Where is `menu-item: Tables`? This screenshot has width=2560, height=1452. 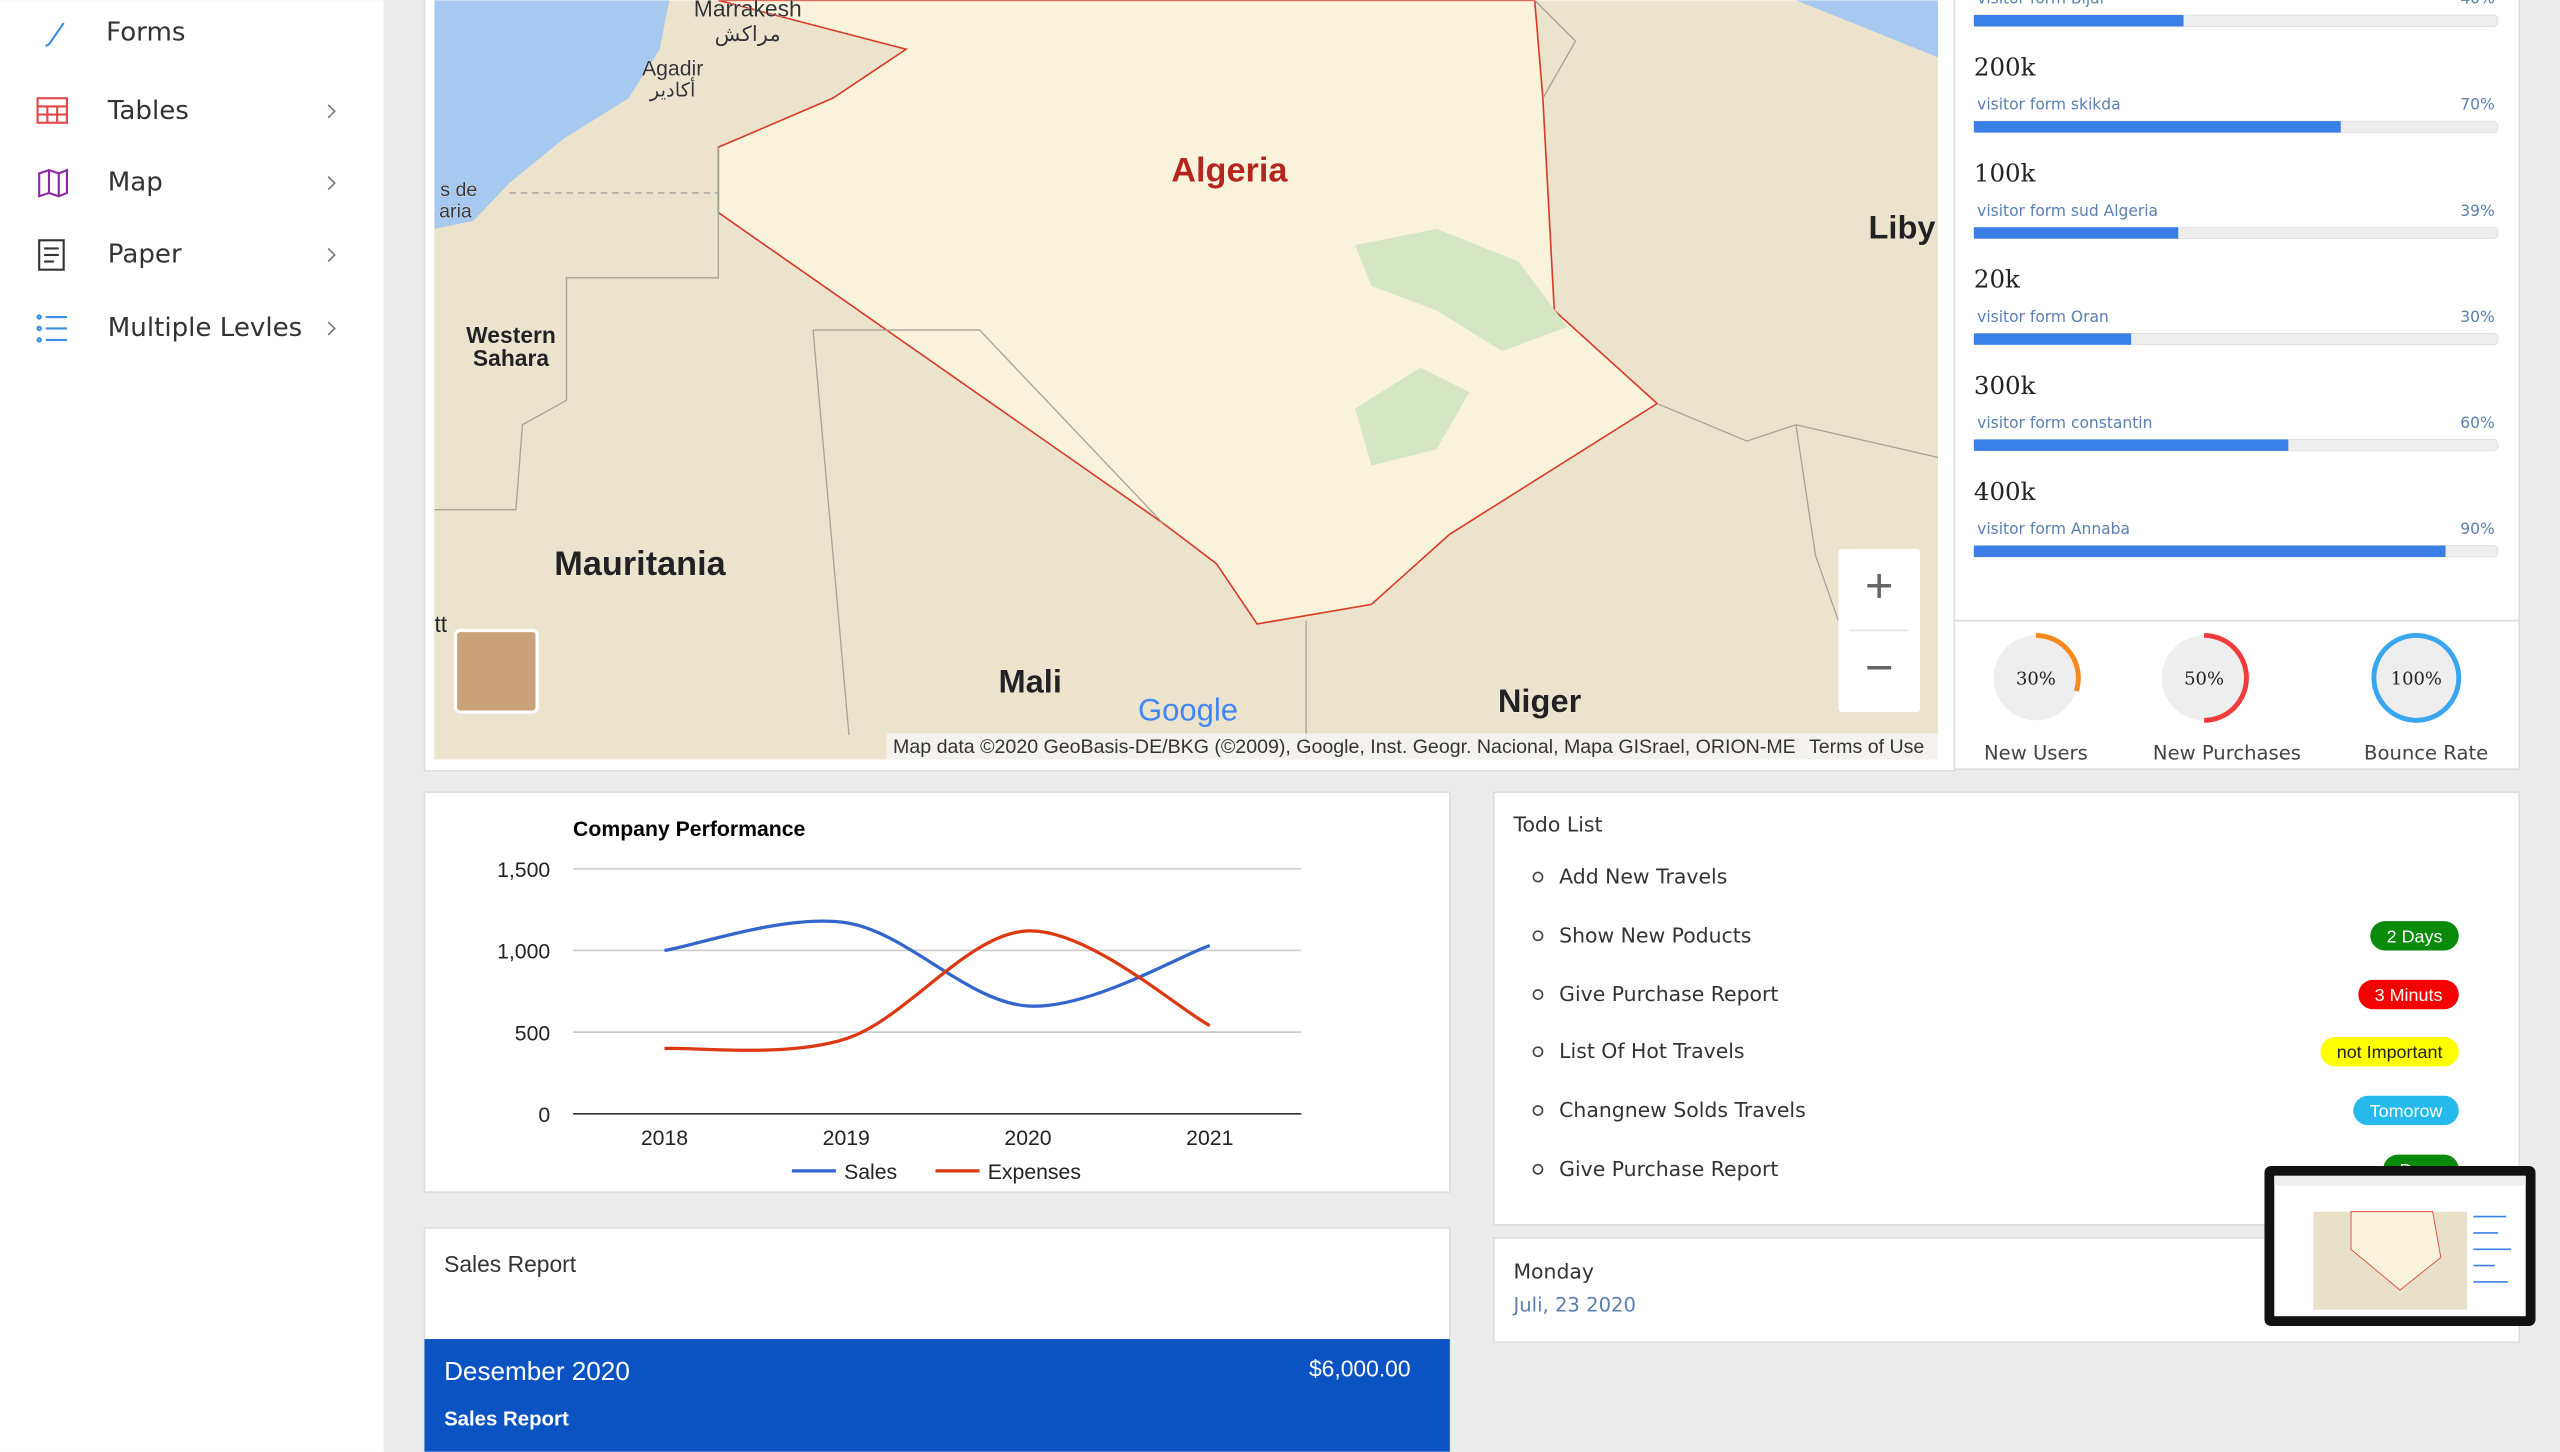 menu-item: Tables is located at coordinates (148, 111).